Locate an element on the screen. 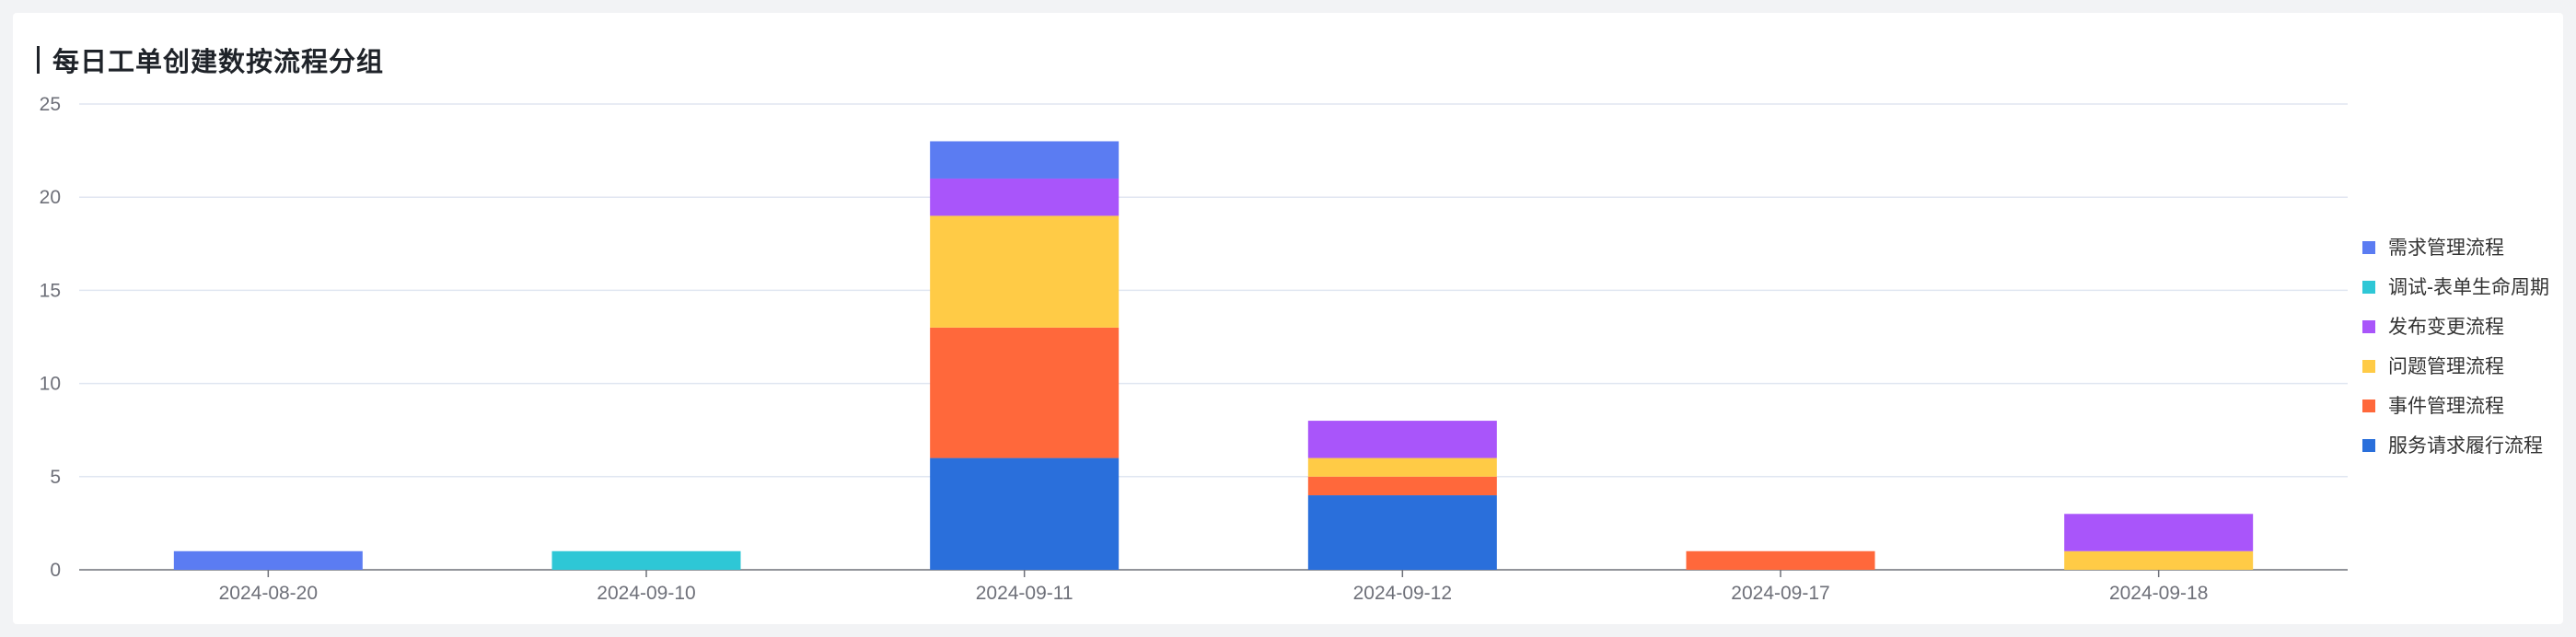 This screenshot has width=2576, height=637. x-tick-label: 2024-09-10 is located at coordinates (646, 593).